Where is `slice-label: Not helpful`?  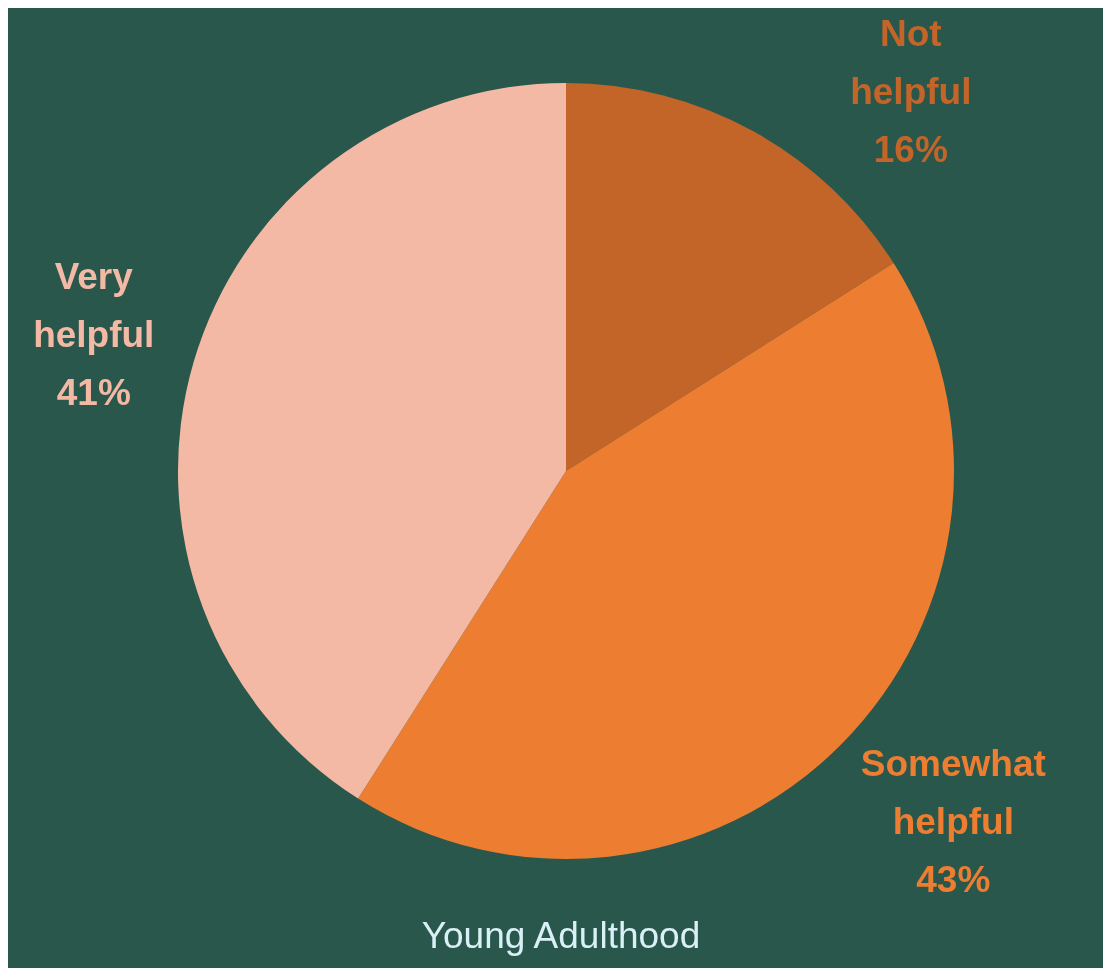
slice-label: Not helpful is located at coordinates (911, 62).